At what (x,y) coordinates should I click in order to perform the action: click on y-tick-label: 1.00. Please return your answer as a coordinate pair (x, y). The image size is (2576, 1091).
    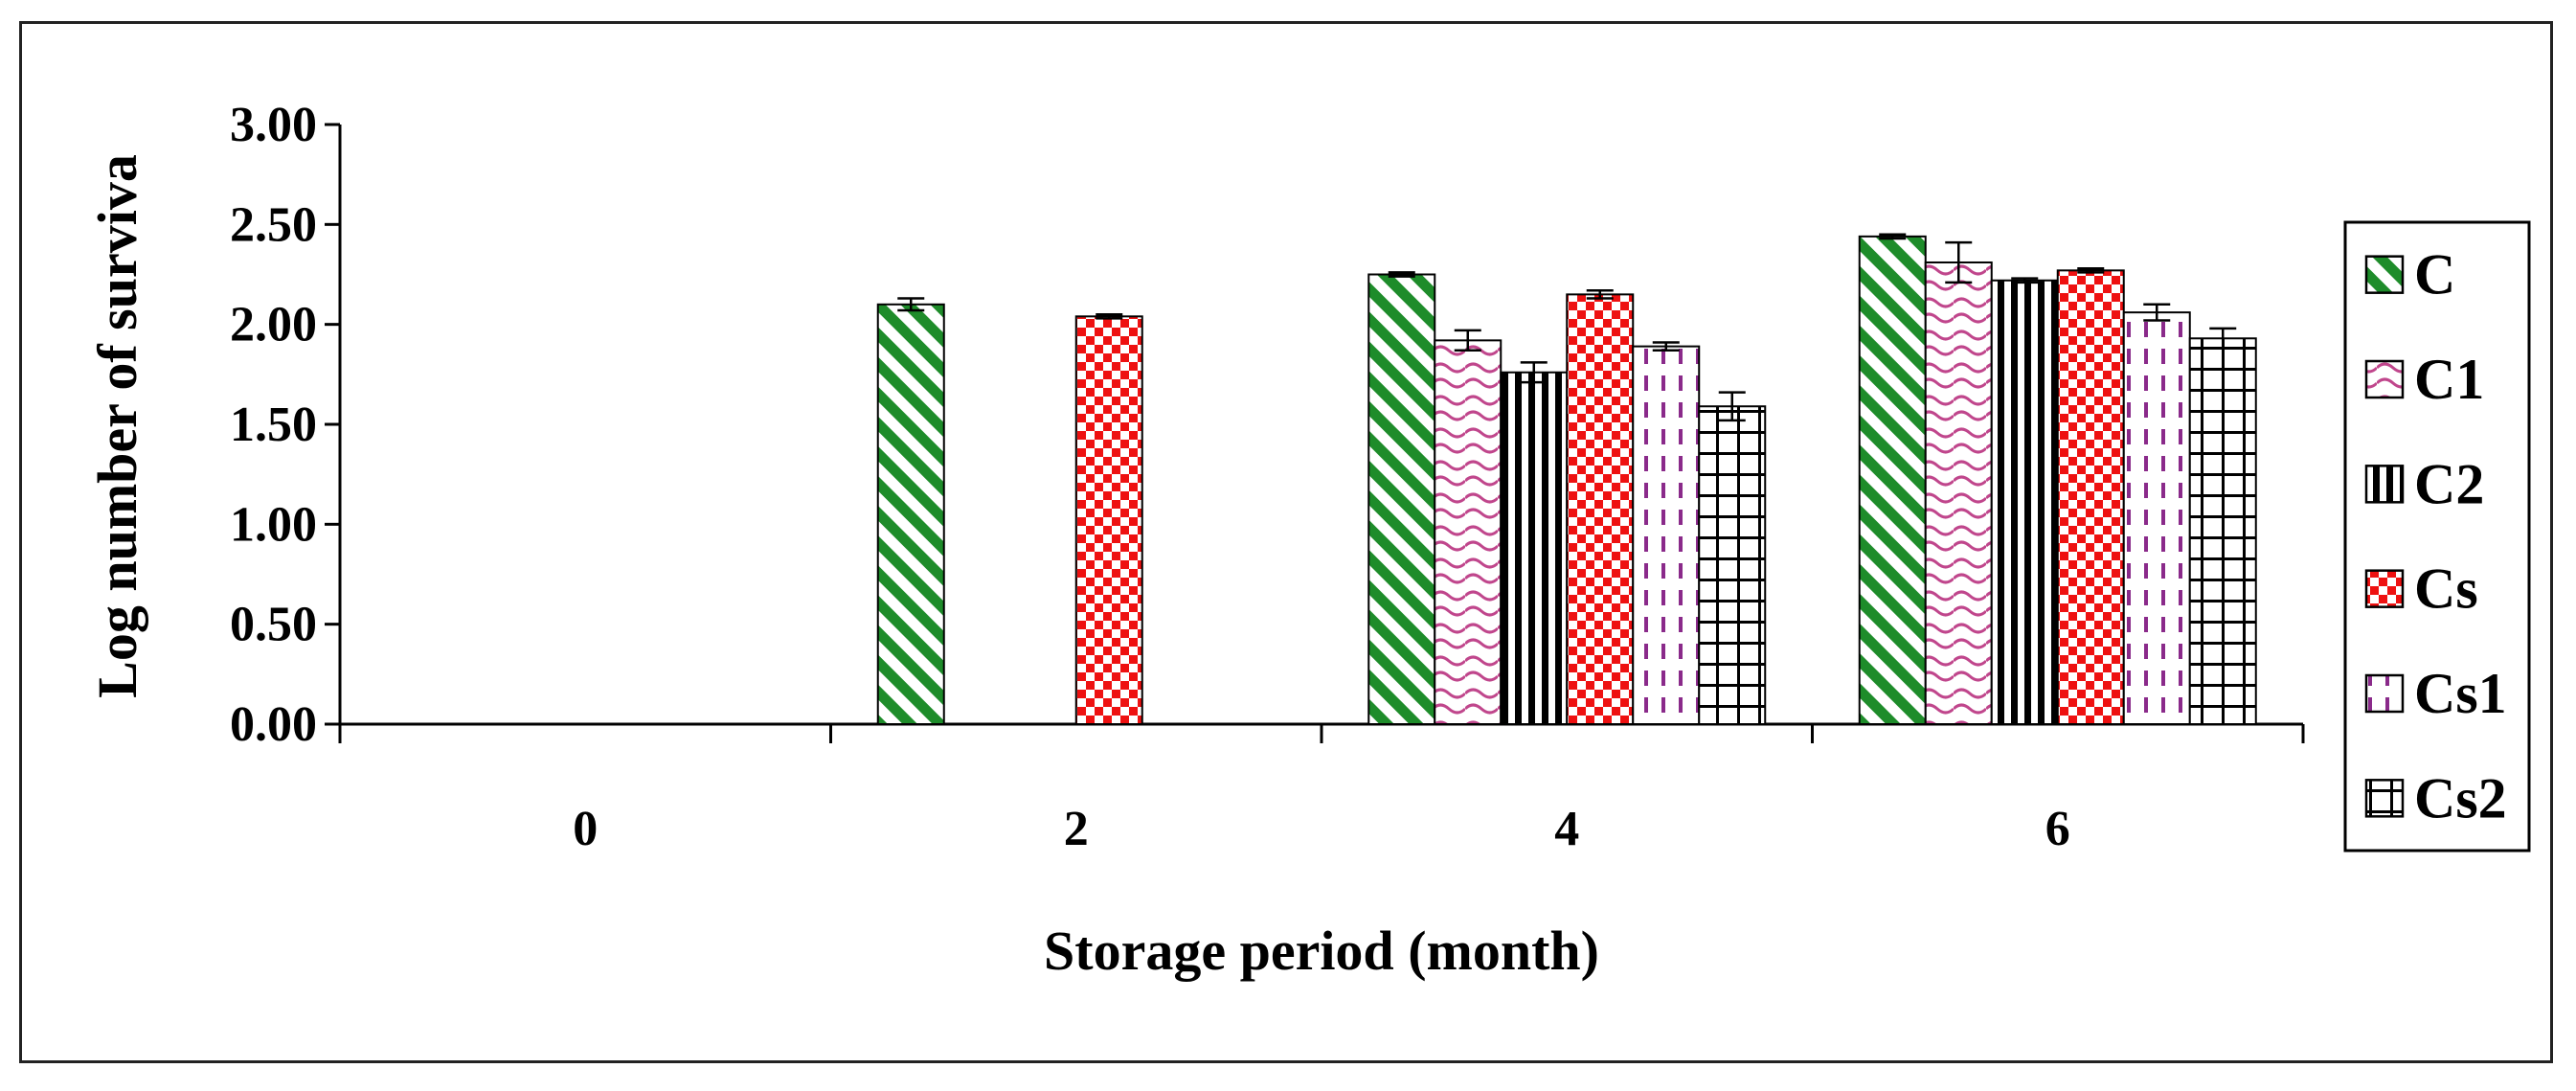
    Looking at the image, I should click on (273, 524).